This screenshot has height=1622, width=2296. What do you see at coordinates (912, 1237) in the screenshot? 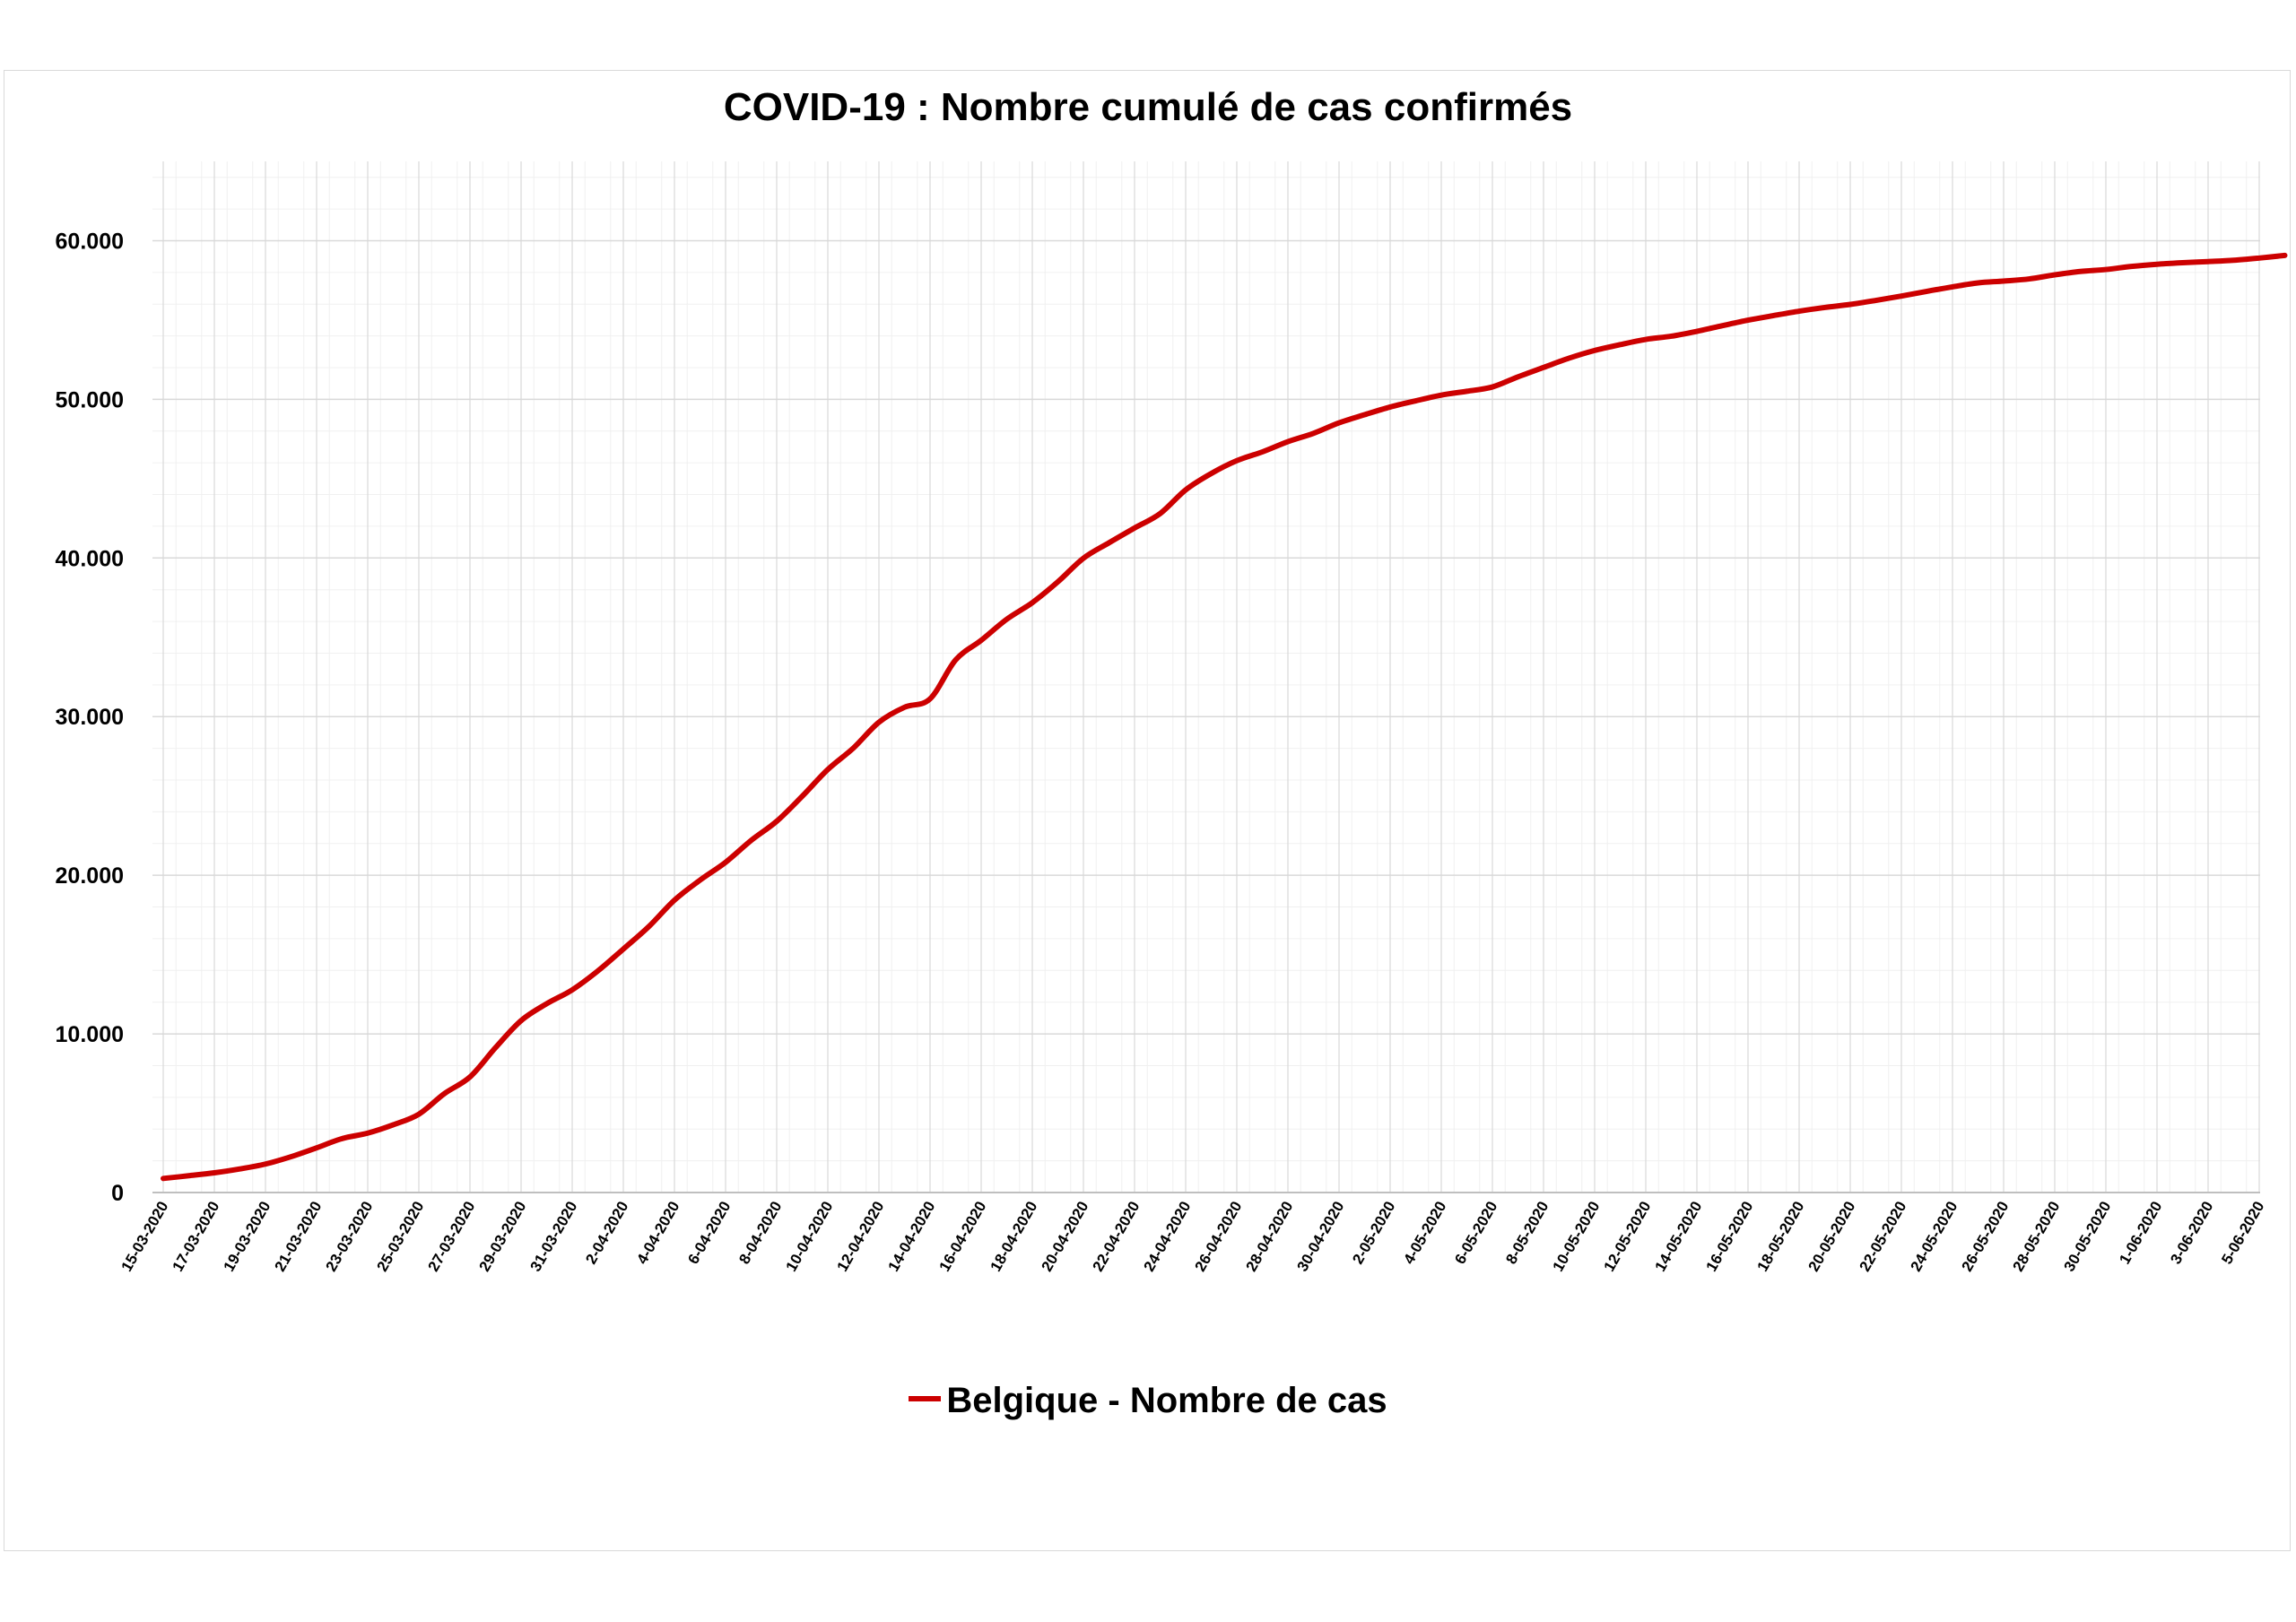
I see `x-tick-label: 14-04-2020` at bounding box center [912, 1237].